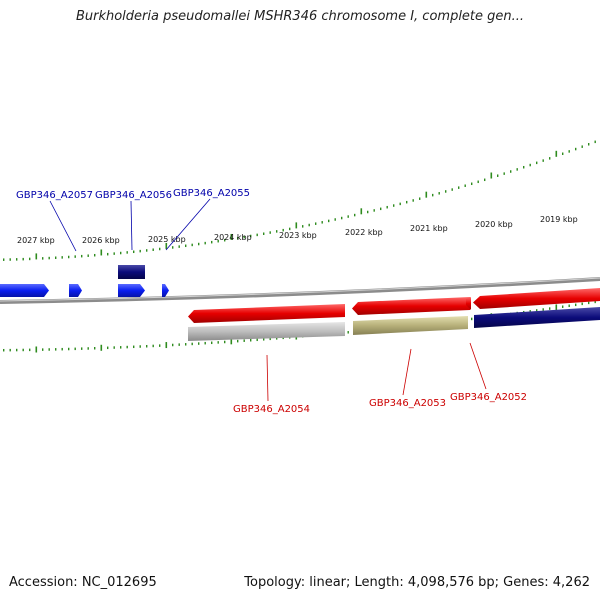  Describe the element at coordinates (559, 219) in the screenshot. I see `ruler-label-2019: 2019 kbp` at that location.